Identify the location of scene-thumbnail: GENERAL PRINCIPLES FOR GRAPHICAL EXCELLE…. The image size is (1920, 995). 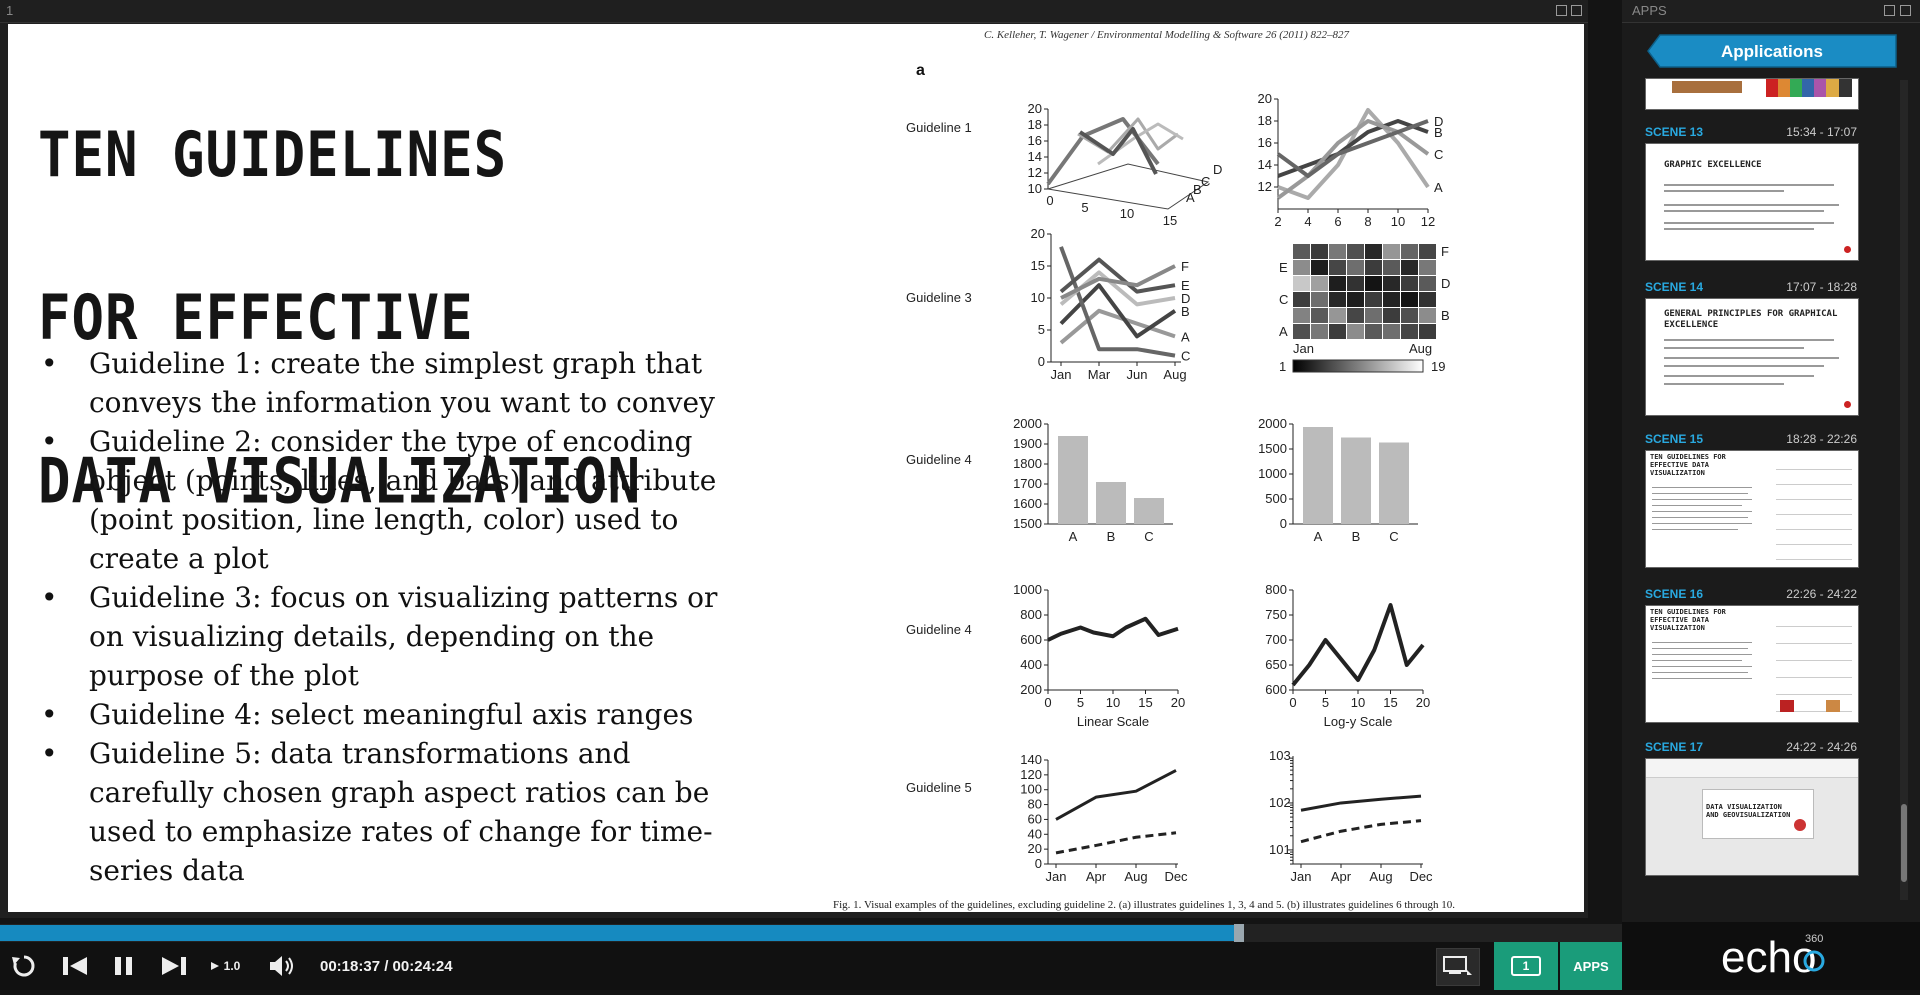
(1752, 357).